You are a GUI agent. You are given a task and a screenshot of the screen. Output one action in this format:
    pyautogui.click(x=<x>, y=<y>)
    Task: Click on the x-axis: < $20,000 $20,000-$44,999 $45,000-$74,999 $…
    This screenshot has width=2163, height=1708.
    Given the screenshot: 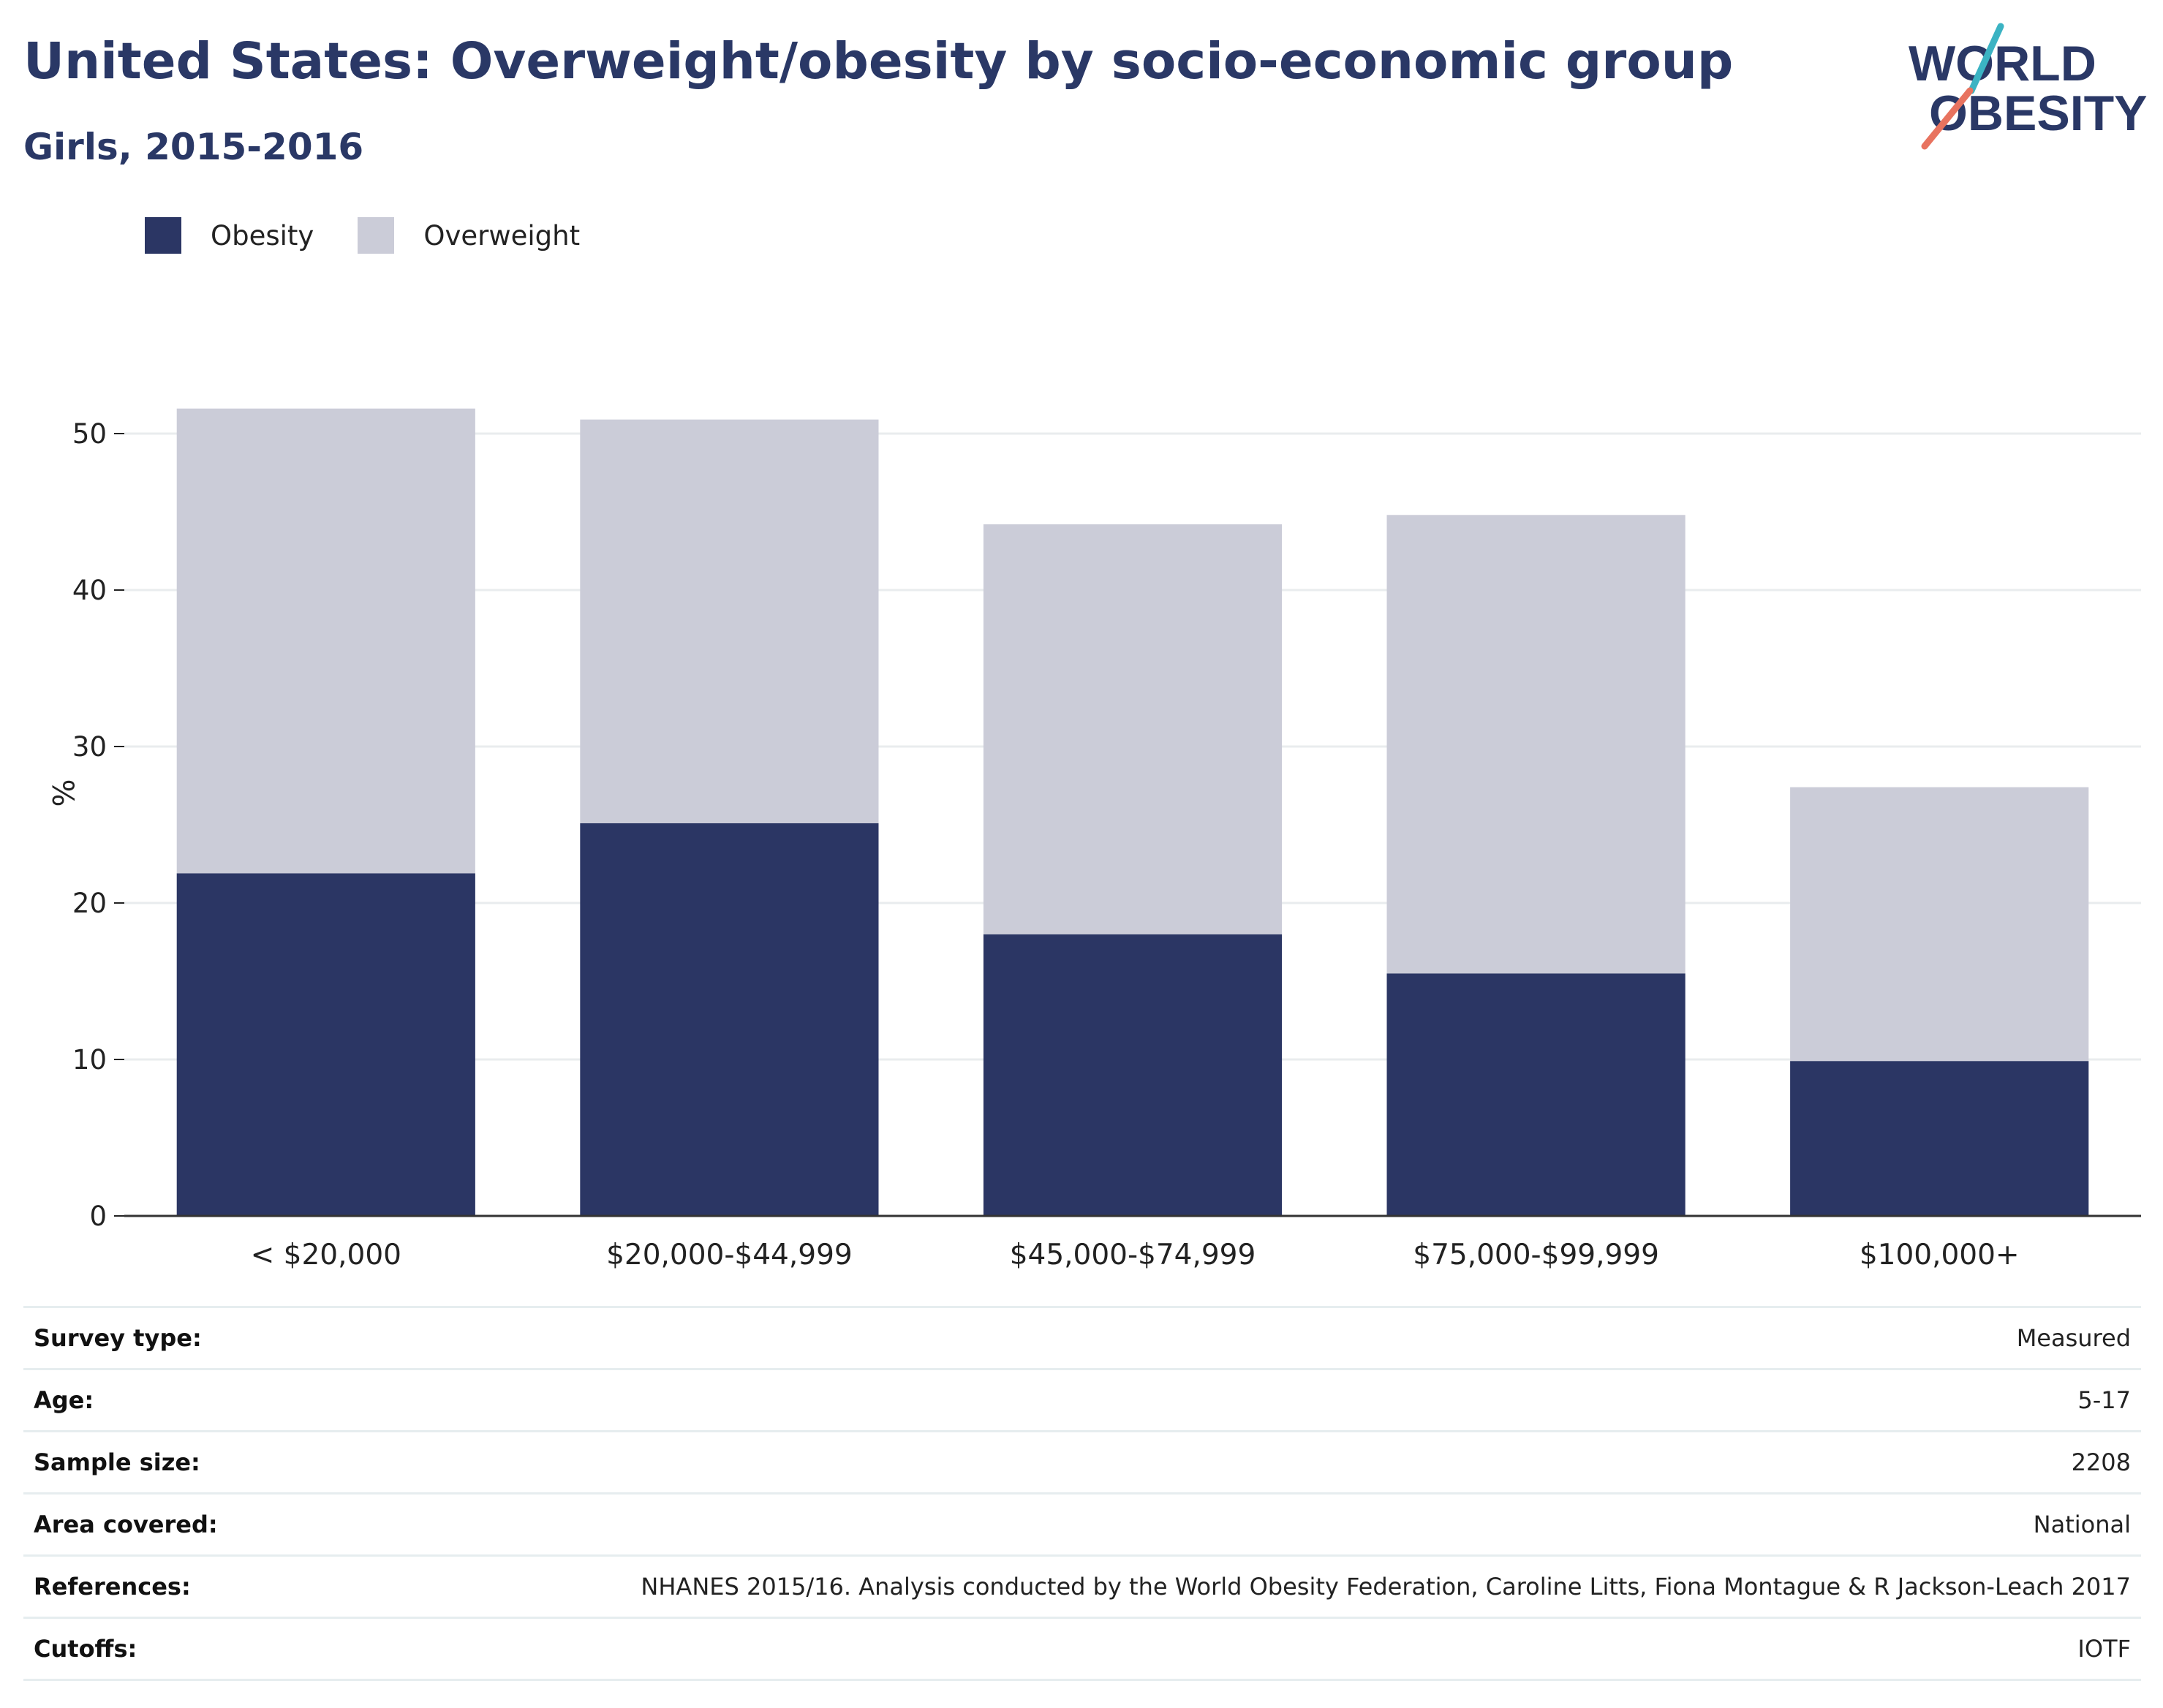 What is the action you would take?
    pyautogui.click(x=1132, y=1242)
    